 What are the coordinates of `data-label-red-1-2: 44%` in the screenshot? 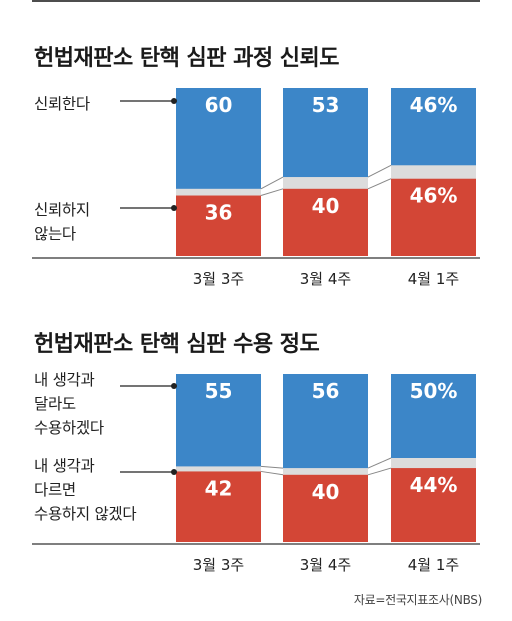 It's located at (434, 485).